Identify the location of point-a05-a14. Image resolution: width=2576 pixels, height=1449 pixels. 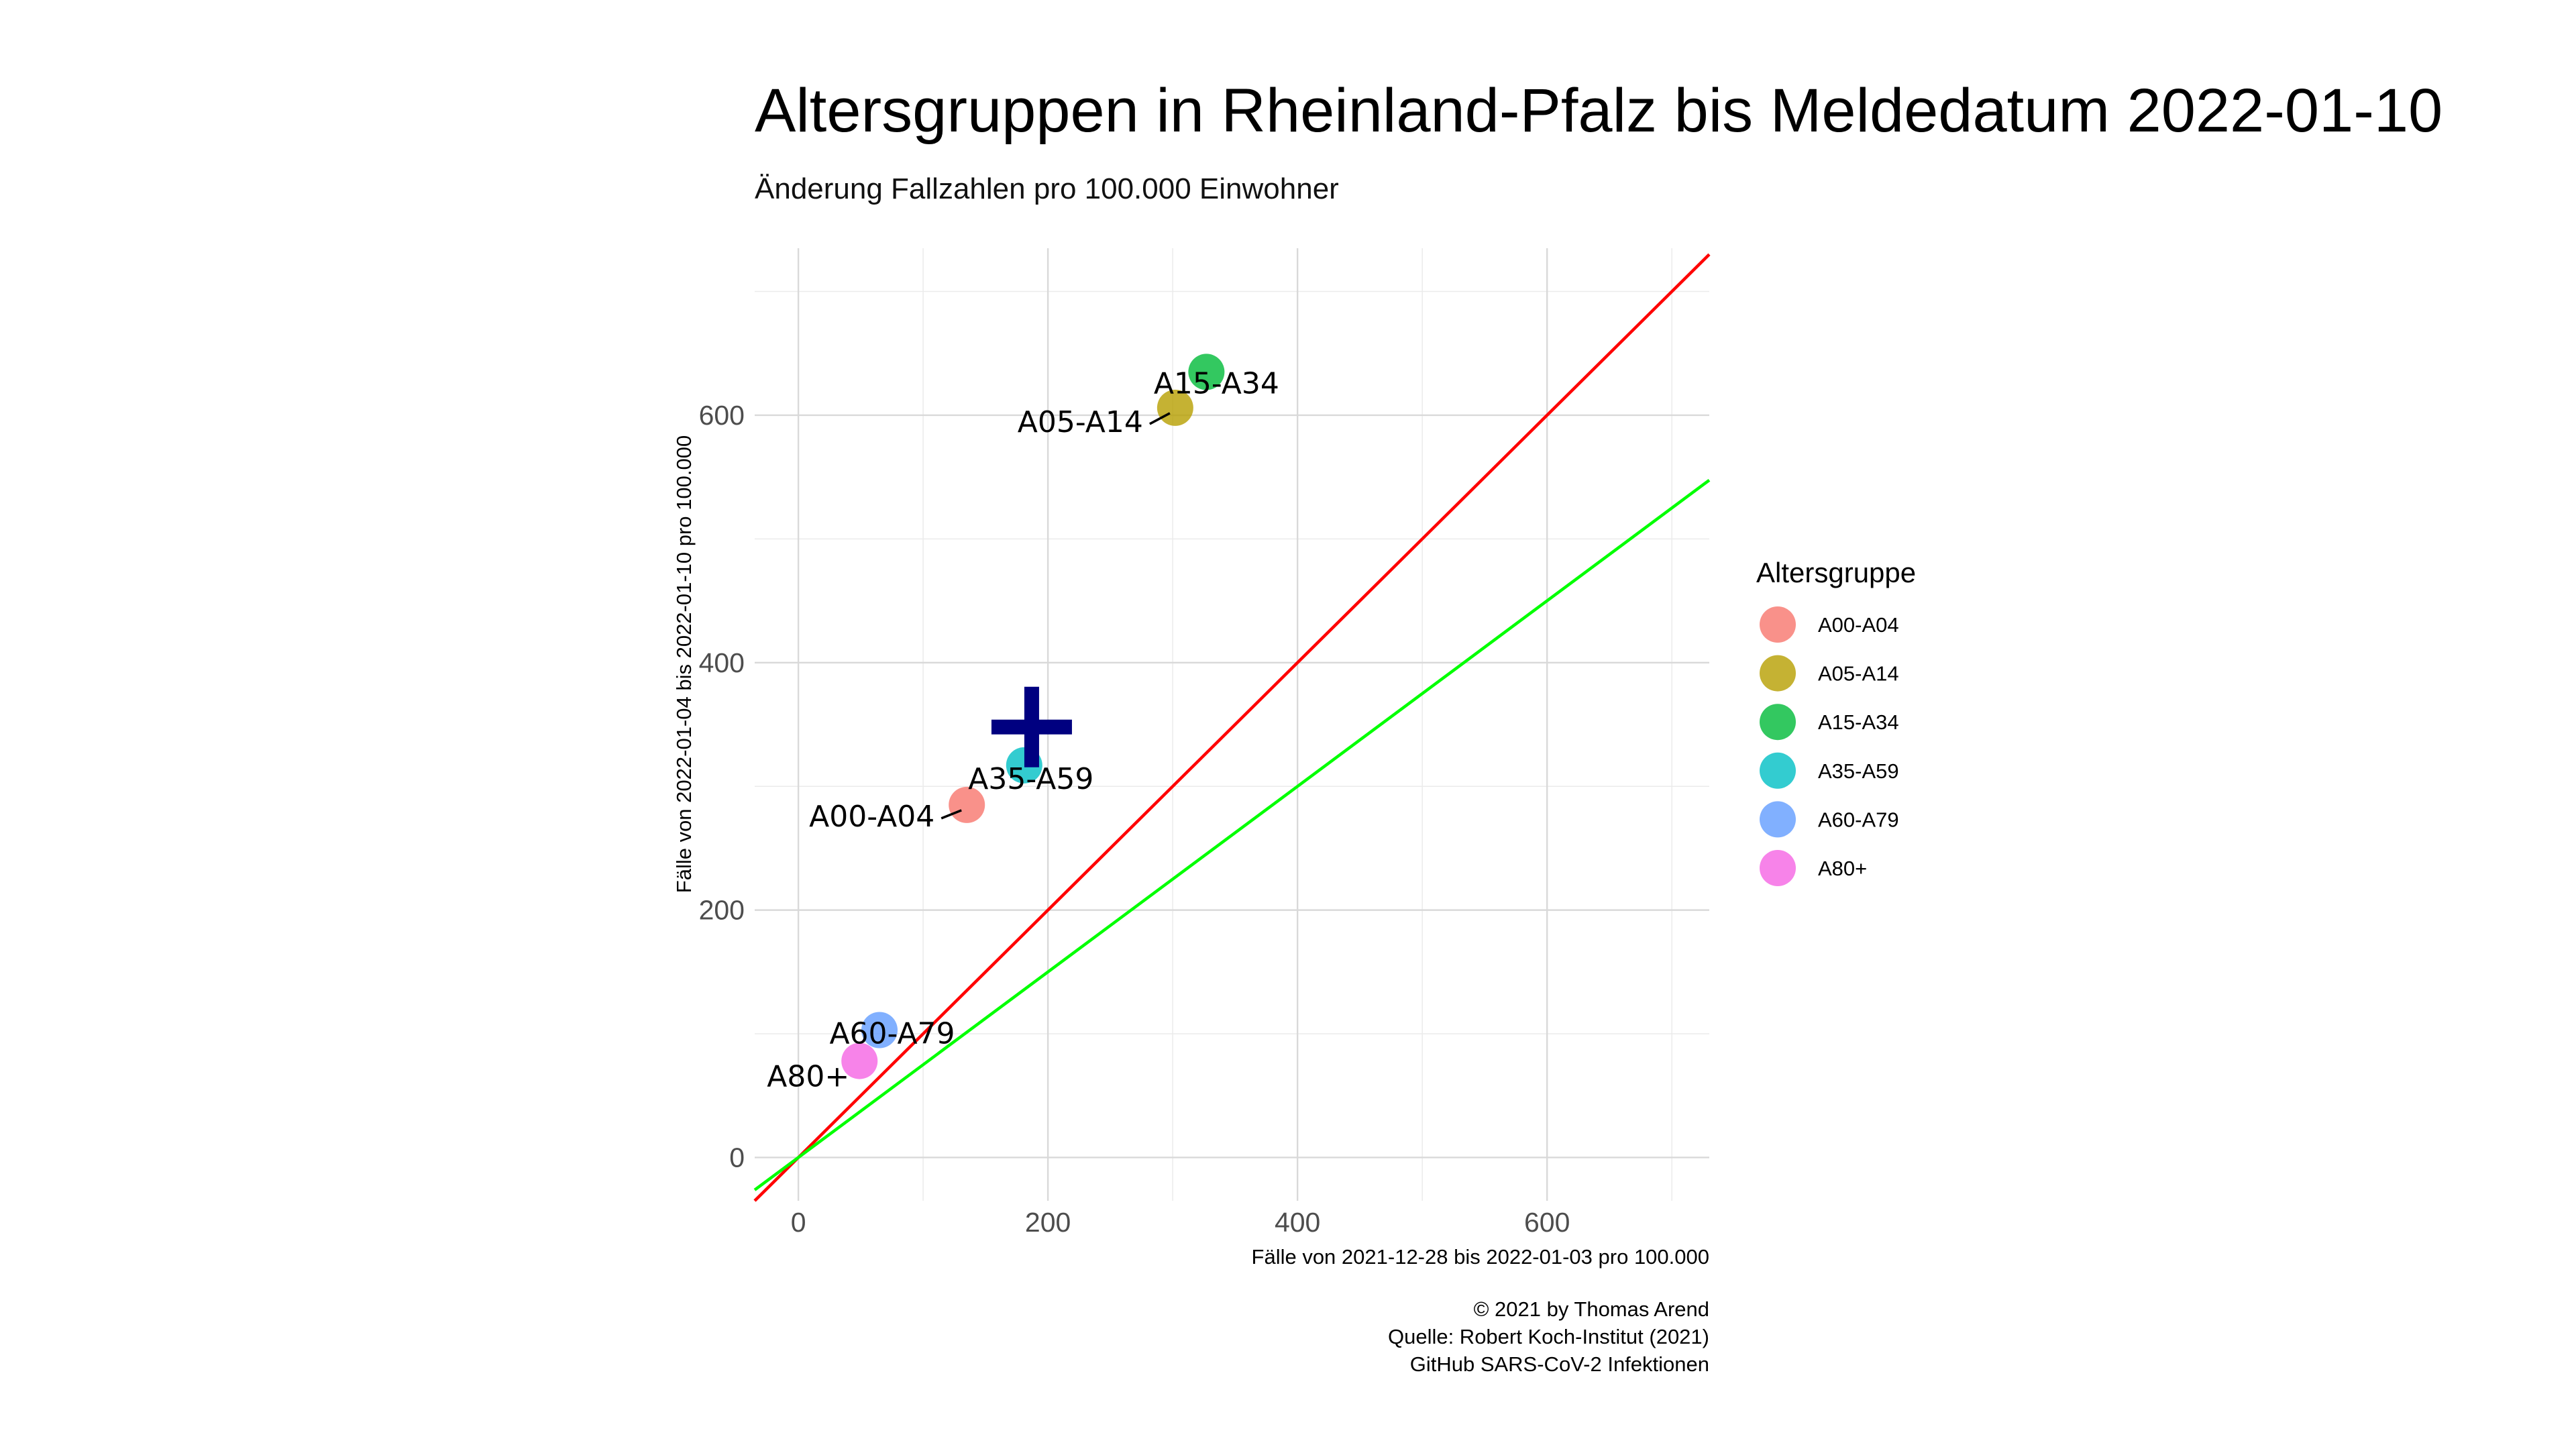
(1175, 407).